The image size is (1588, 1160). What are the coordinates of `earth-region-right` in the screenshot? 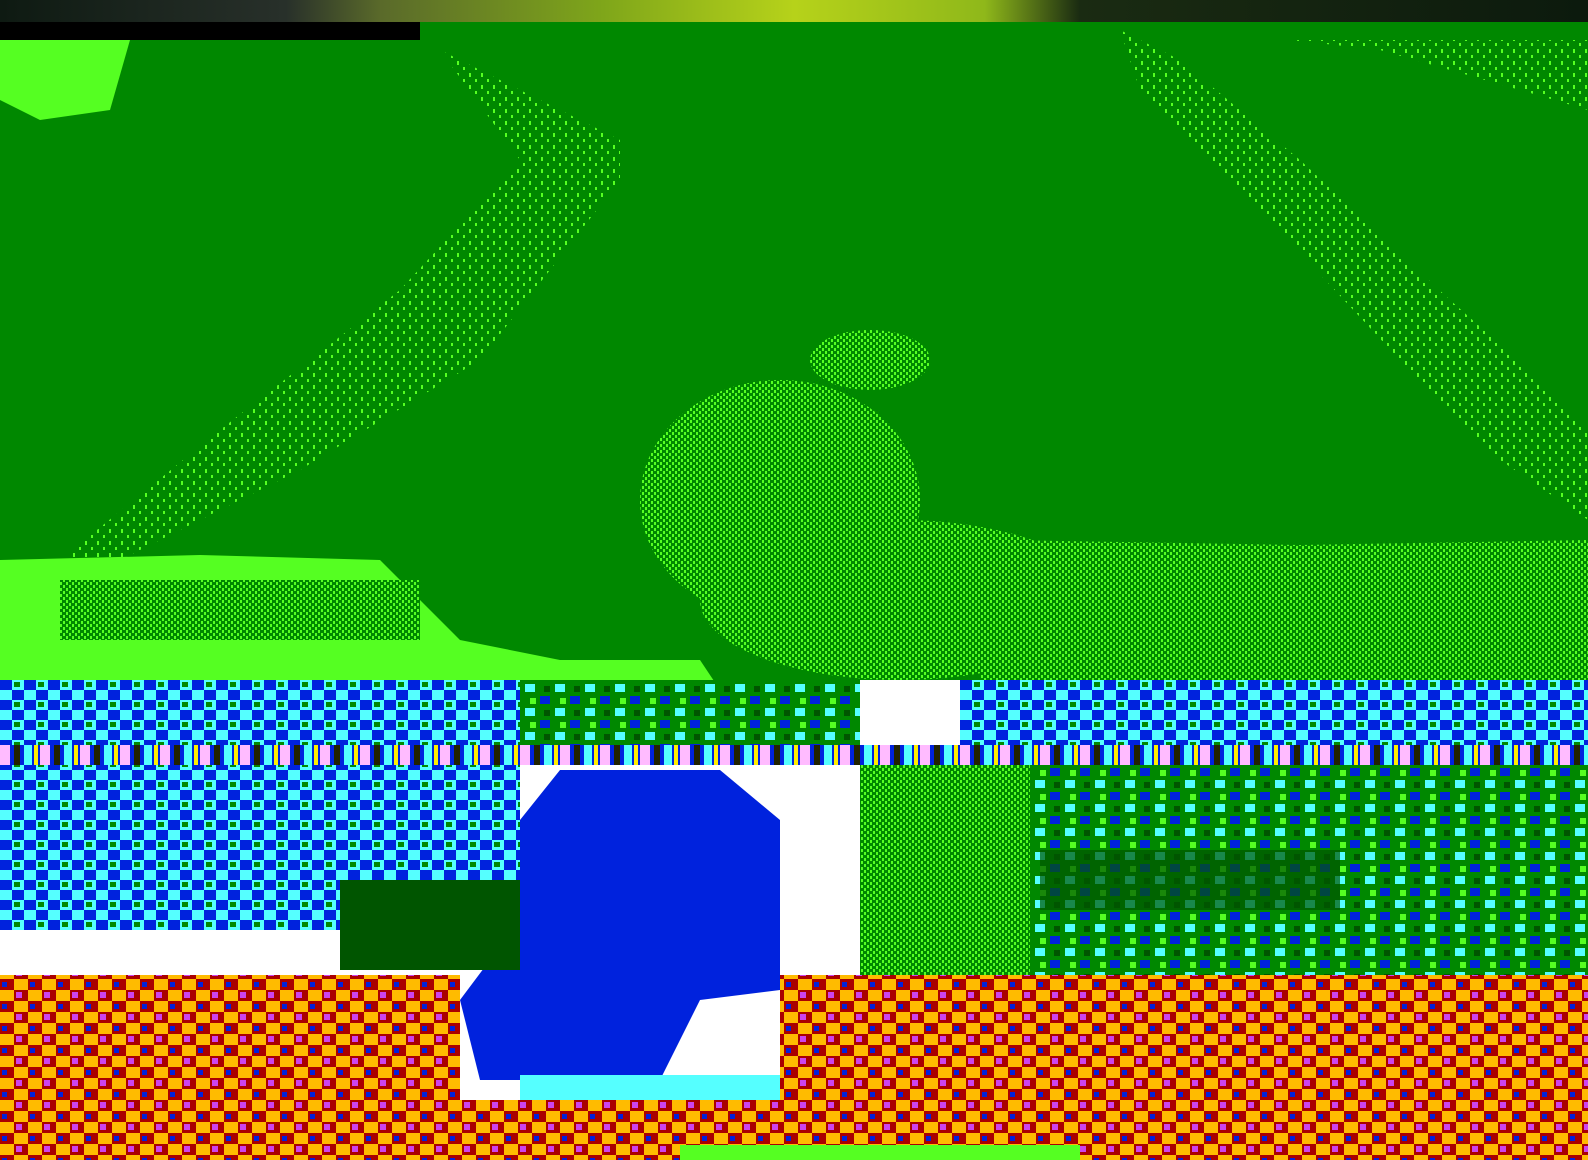 It's located at (1184, 1067).